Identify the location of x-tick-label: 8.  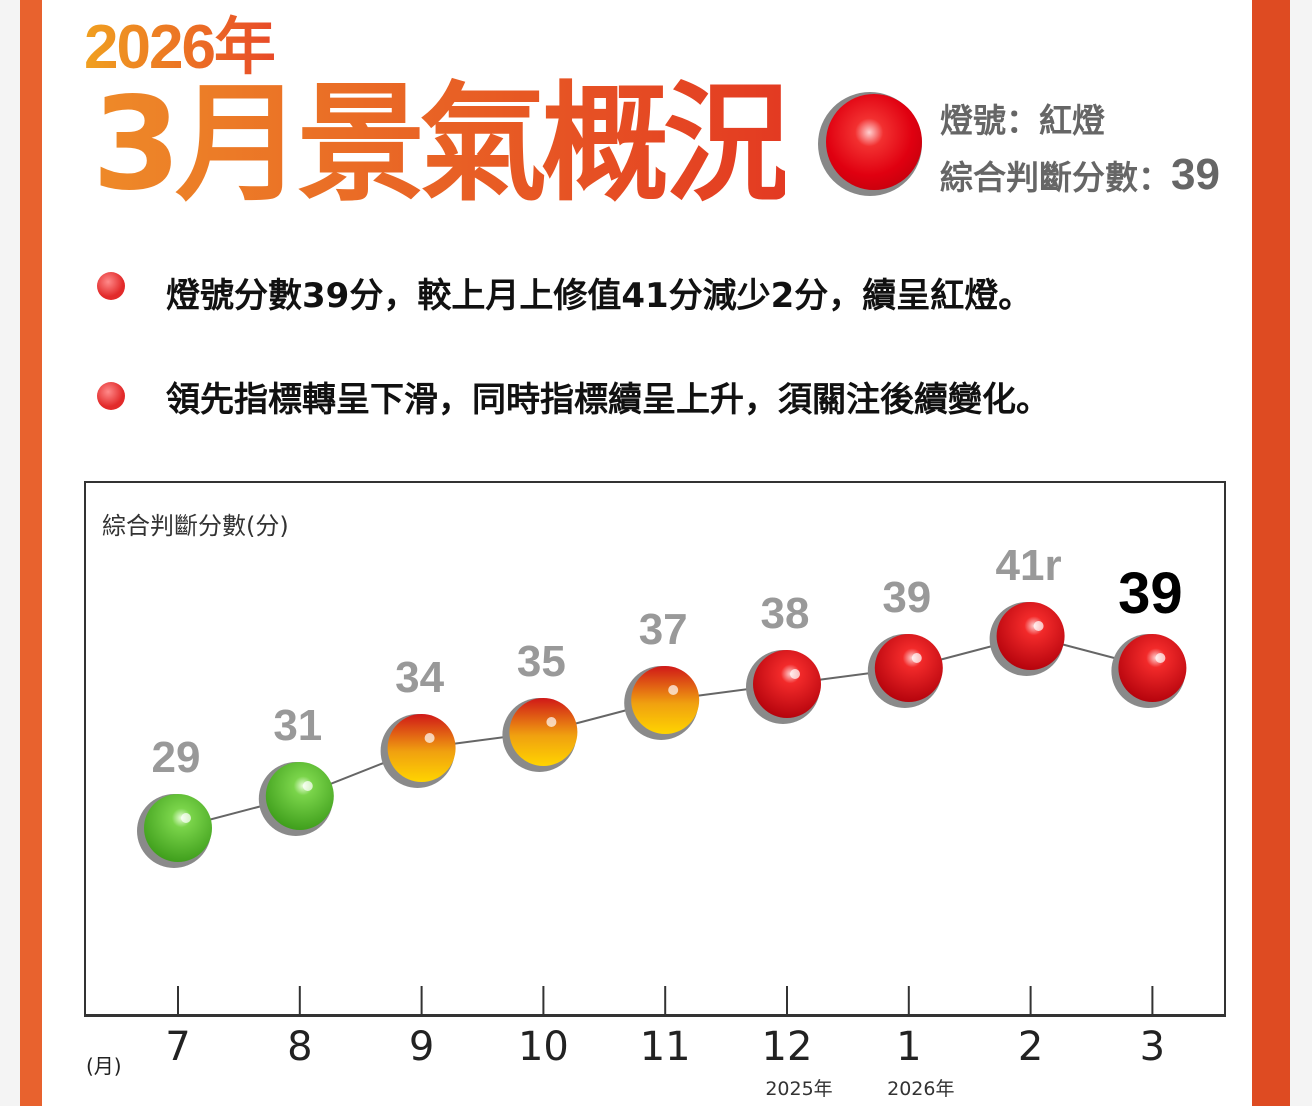
(300, 1047).